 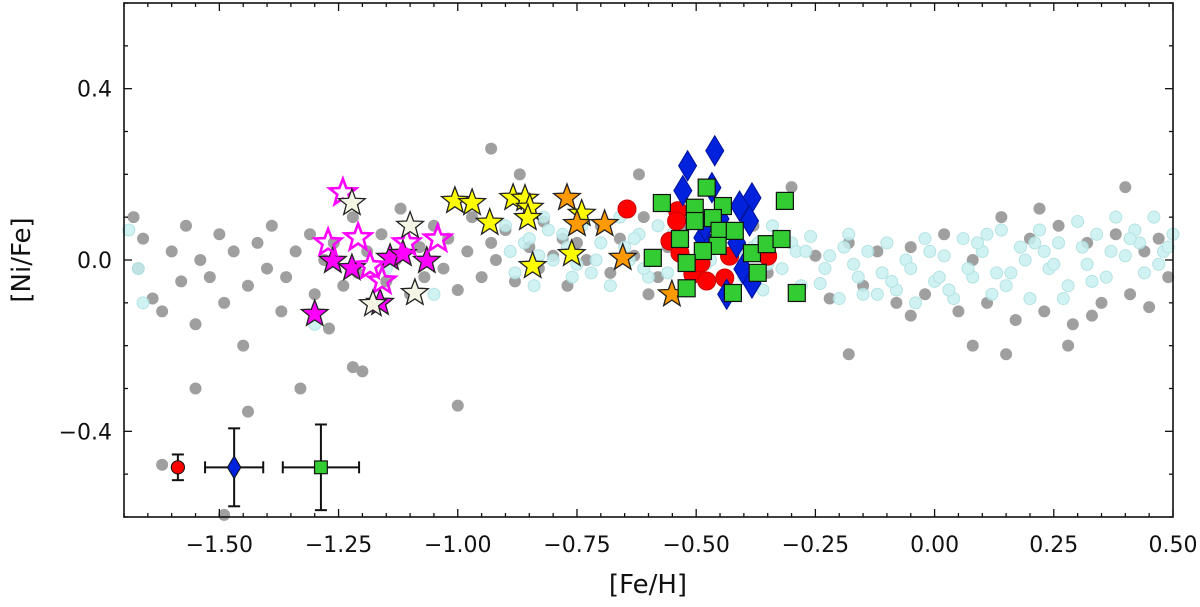 I want to click on error-bar-blue, so click(x=234, y=467).